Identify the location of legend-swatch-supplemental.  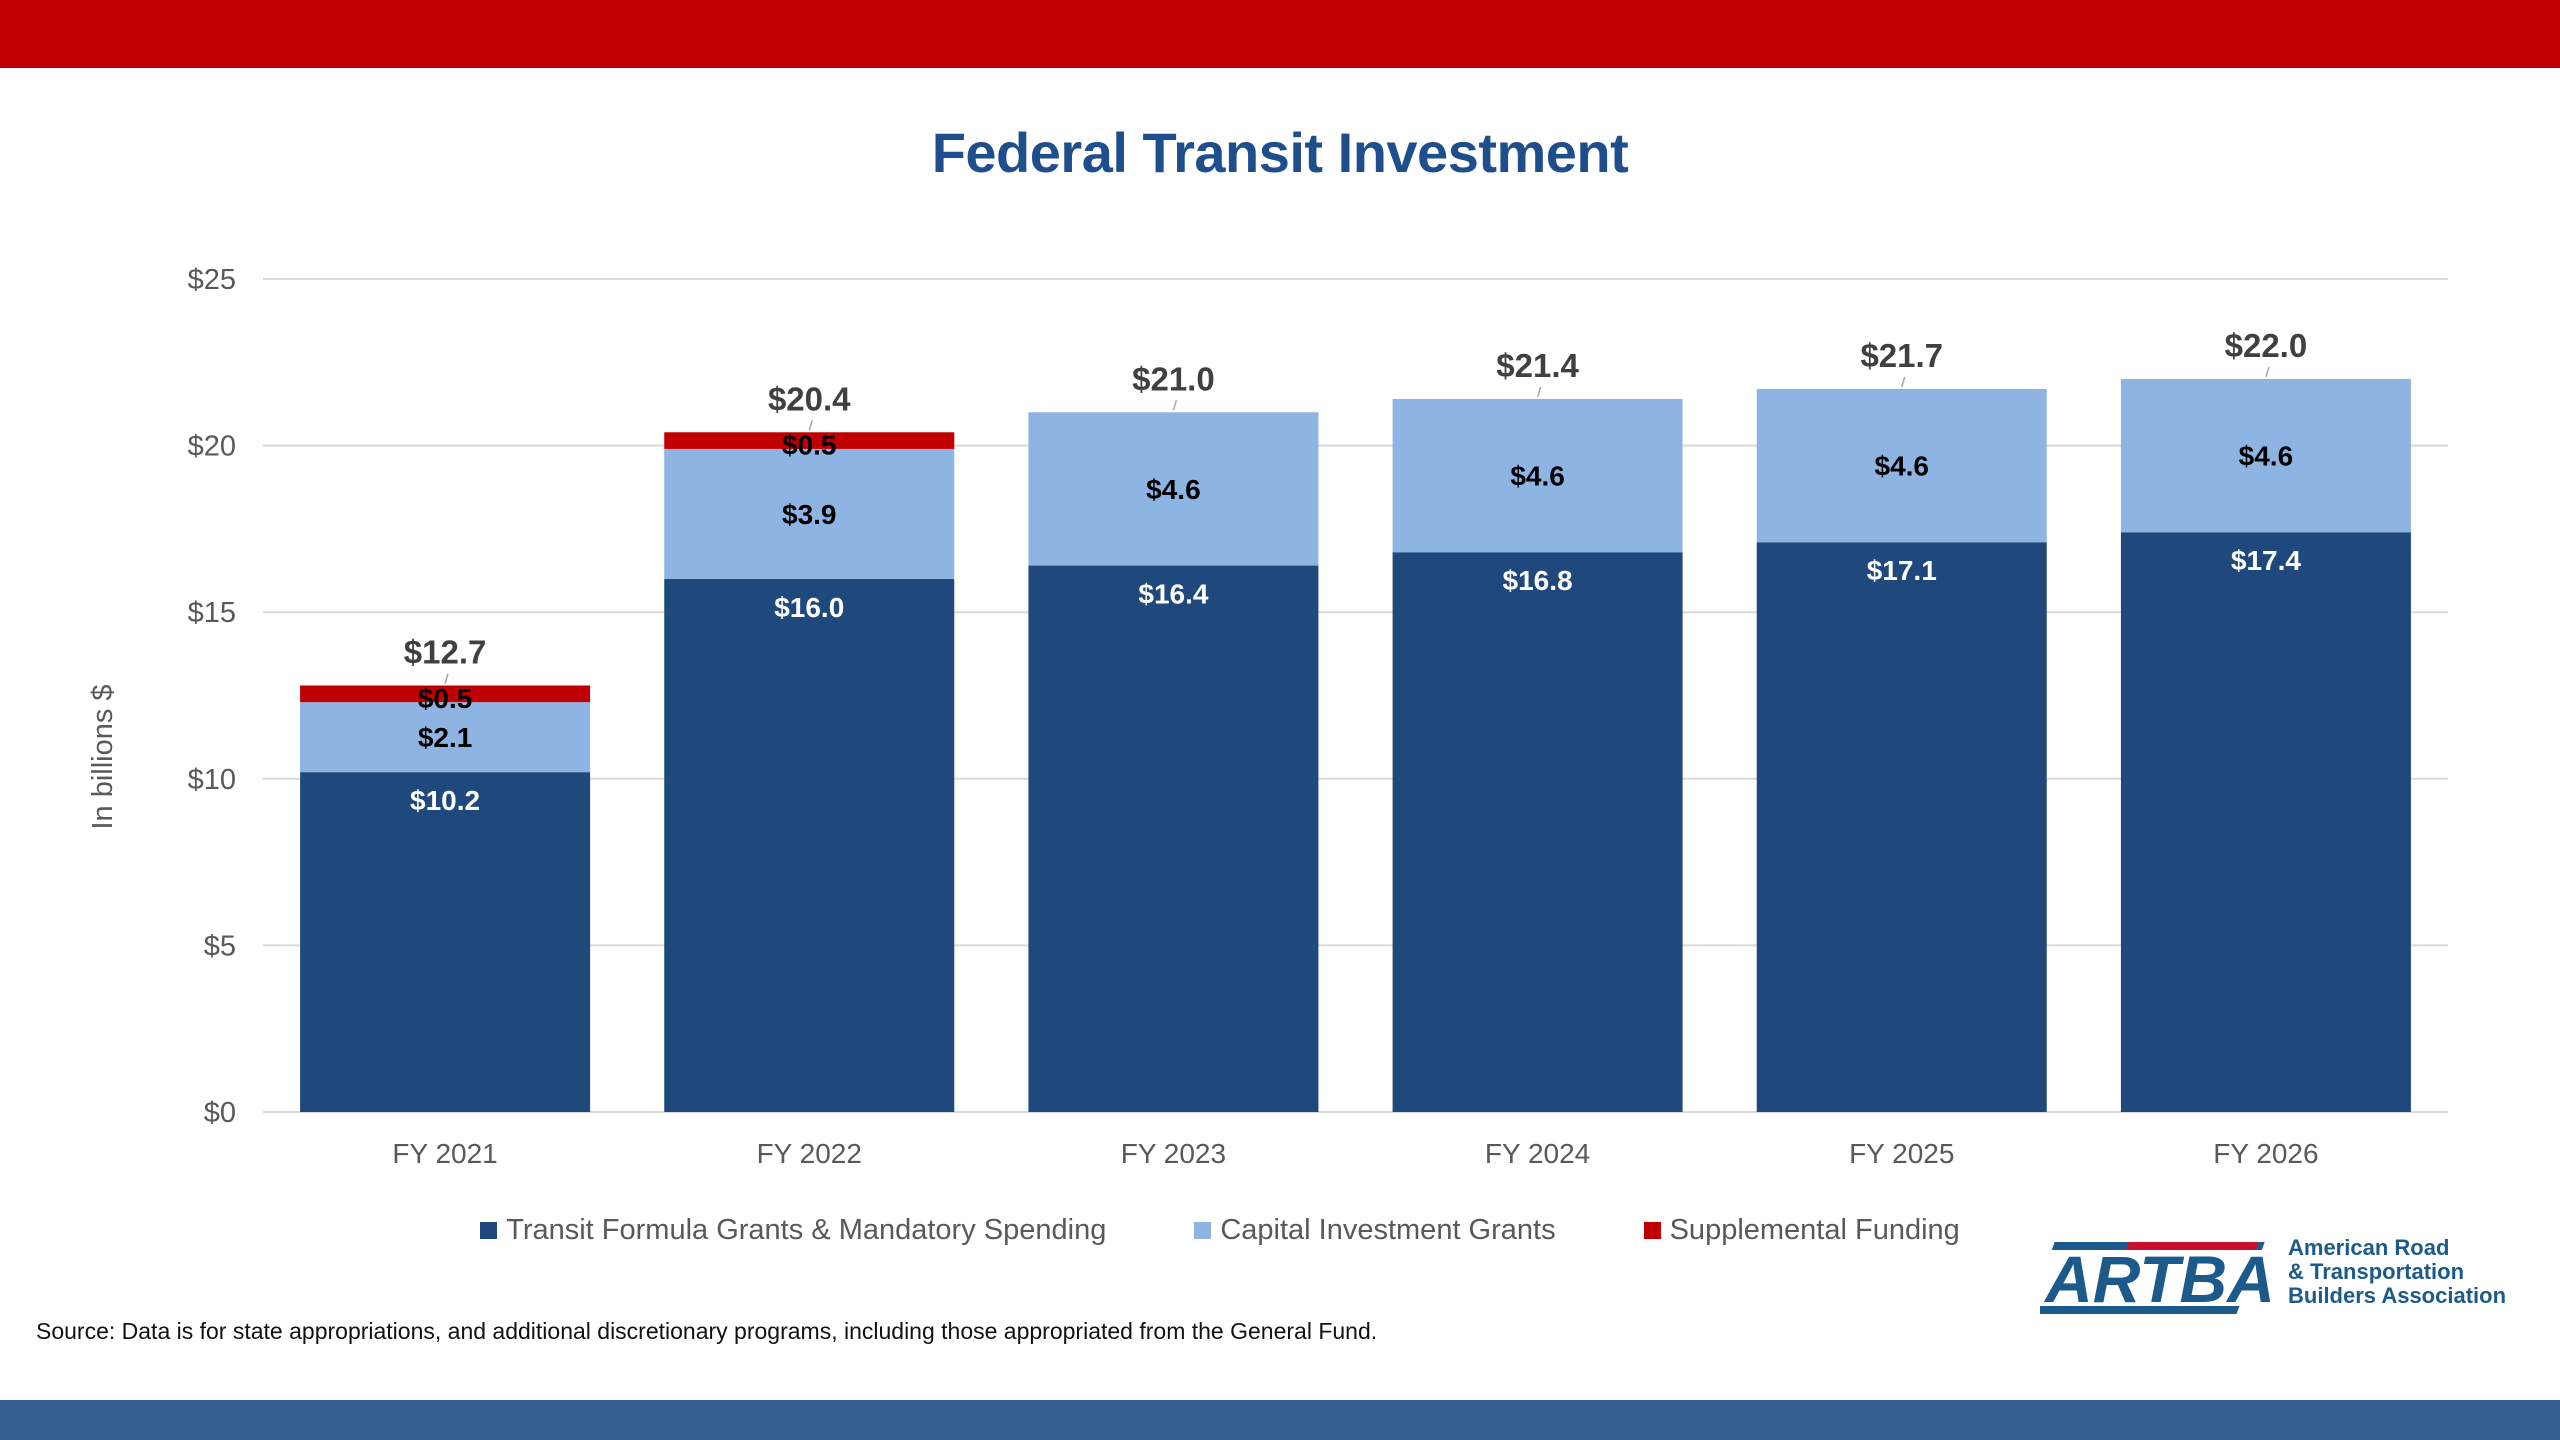
(1652, 1230).